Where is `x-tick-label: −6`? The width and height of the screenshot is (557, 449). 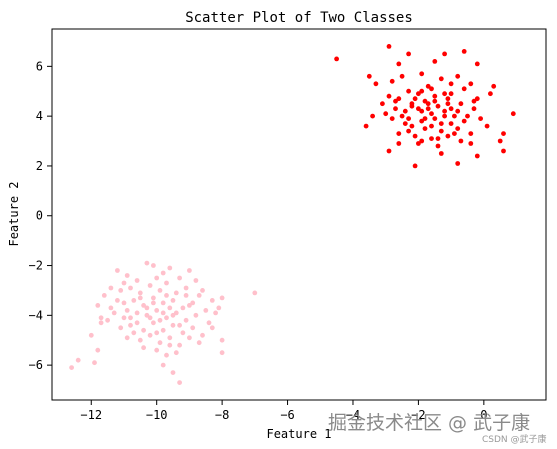 x-tick-label: −6 is located at coordinates (287, 415).